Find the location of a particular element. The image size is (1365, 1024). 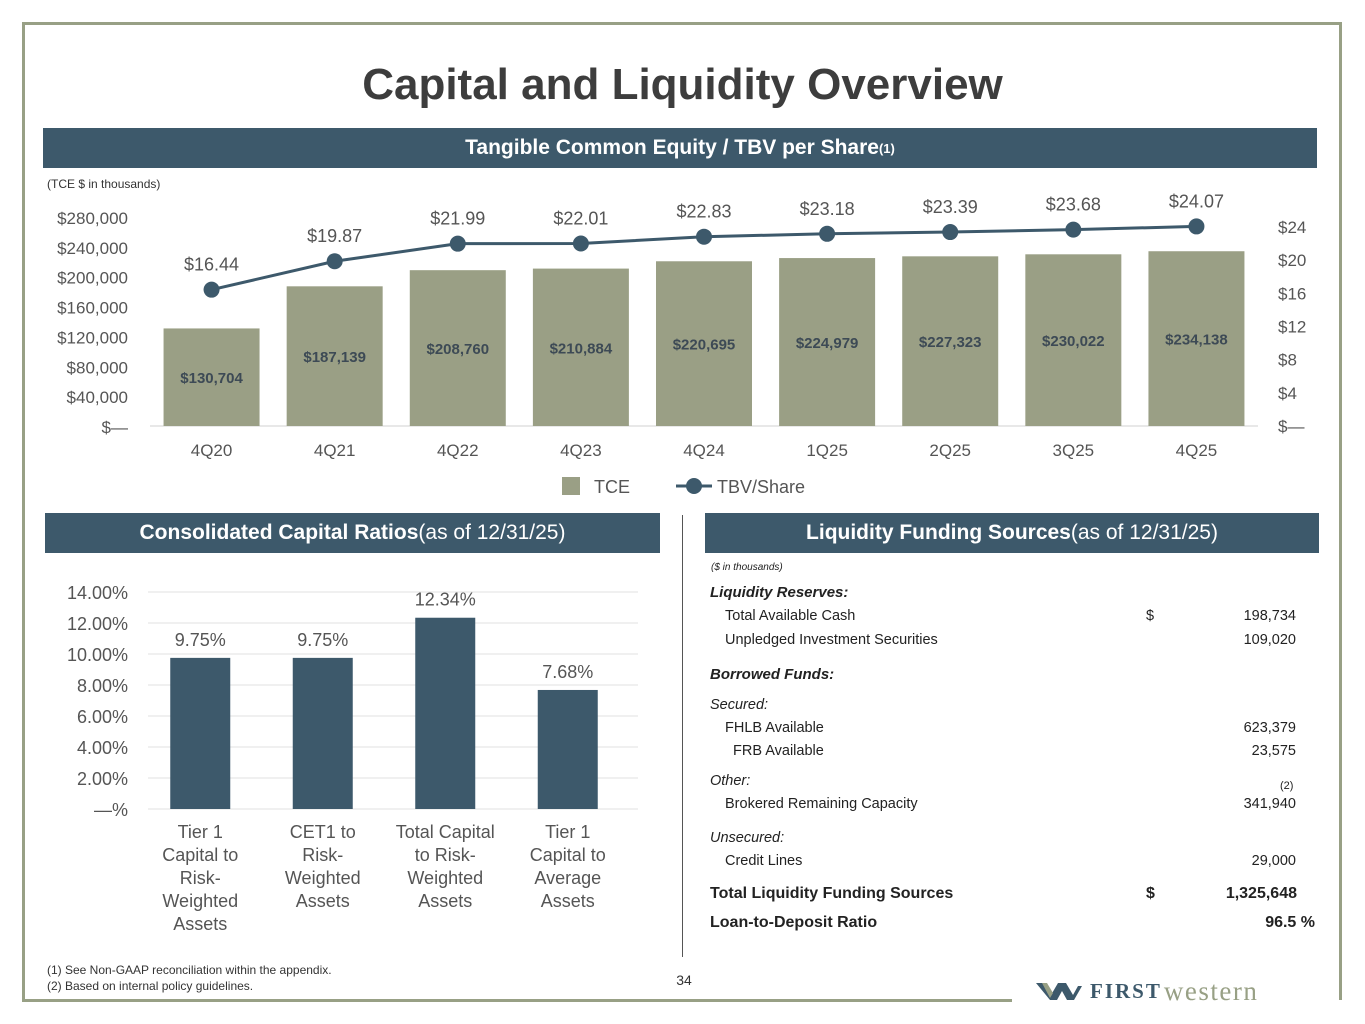

secured-heading: Secured: is located at coordinates (739, 705).